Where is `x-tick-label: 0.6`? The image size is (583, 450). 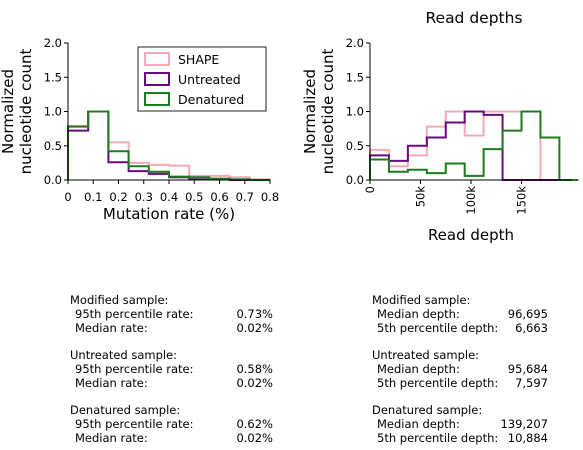
x-tick-label: 0.6 is located at coordinates (219, 197).